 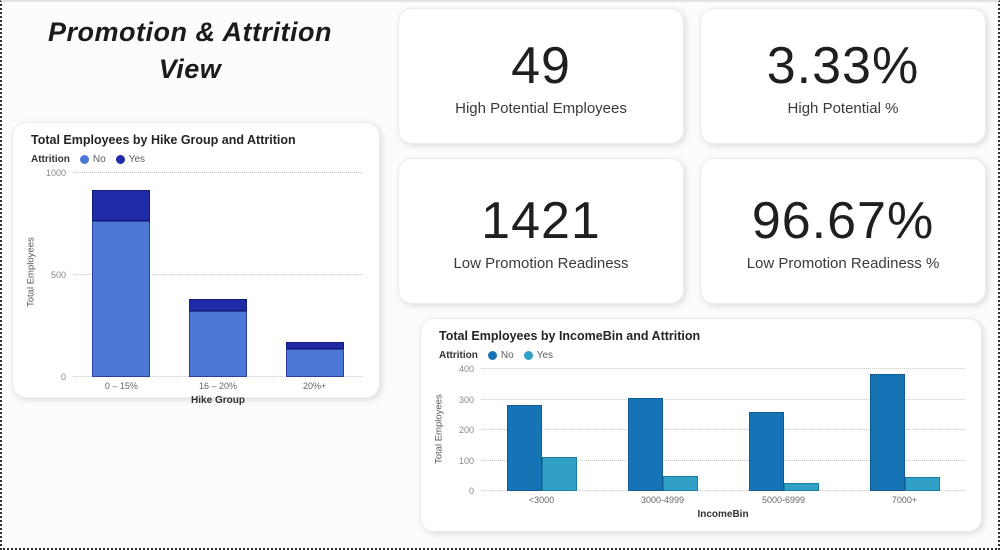 I want to click on bar-<3000-no, so click(x=524, y=447).